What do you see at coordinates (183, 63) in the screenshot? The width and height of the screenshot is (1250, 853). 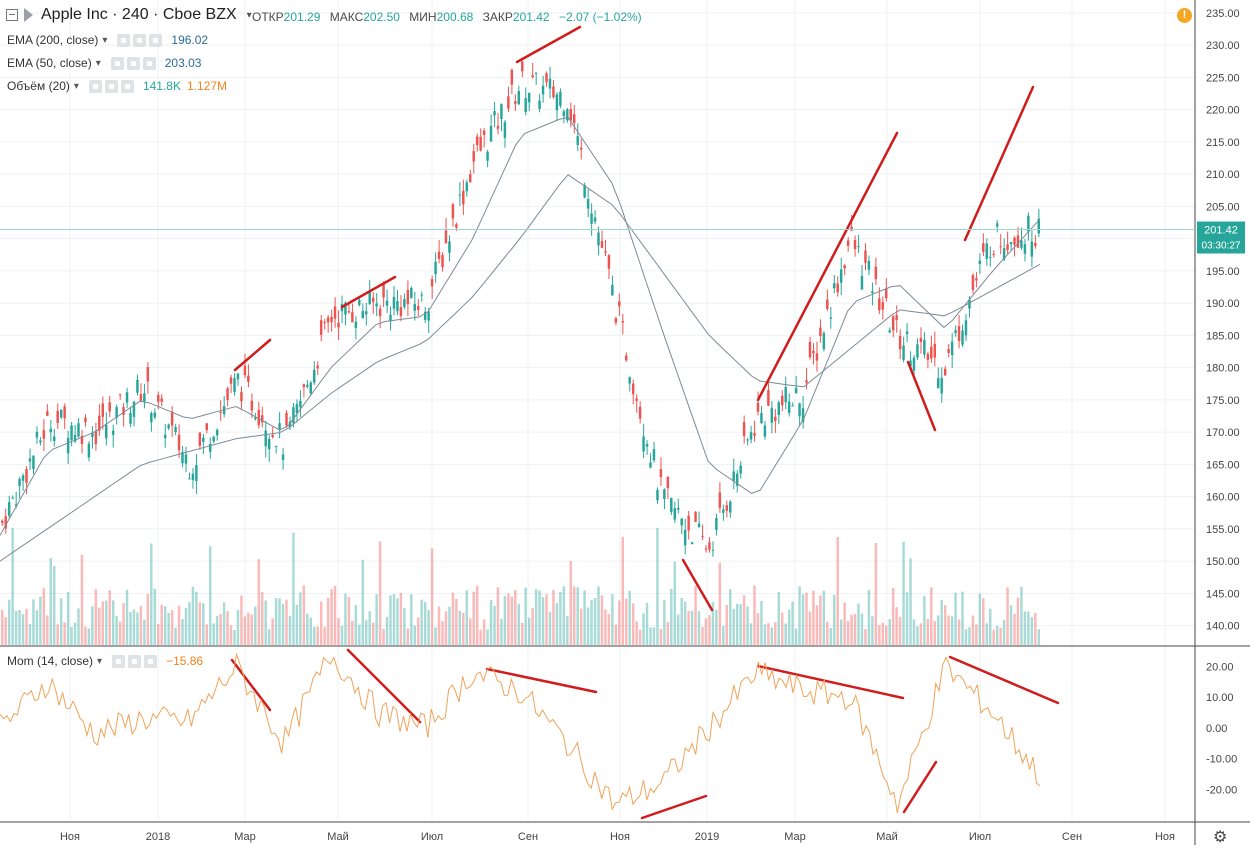 I see `legend-ema-50-value: 203.03` at bounding box center [183, 63].